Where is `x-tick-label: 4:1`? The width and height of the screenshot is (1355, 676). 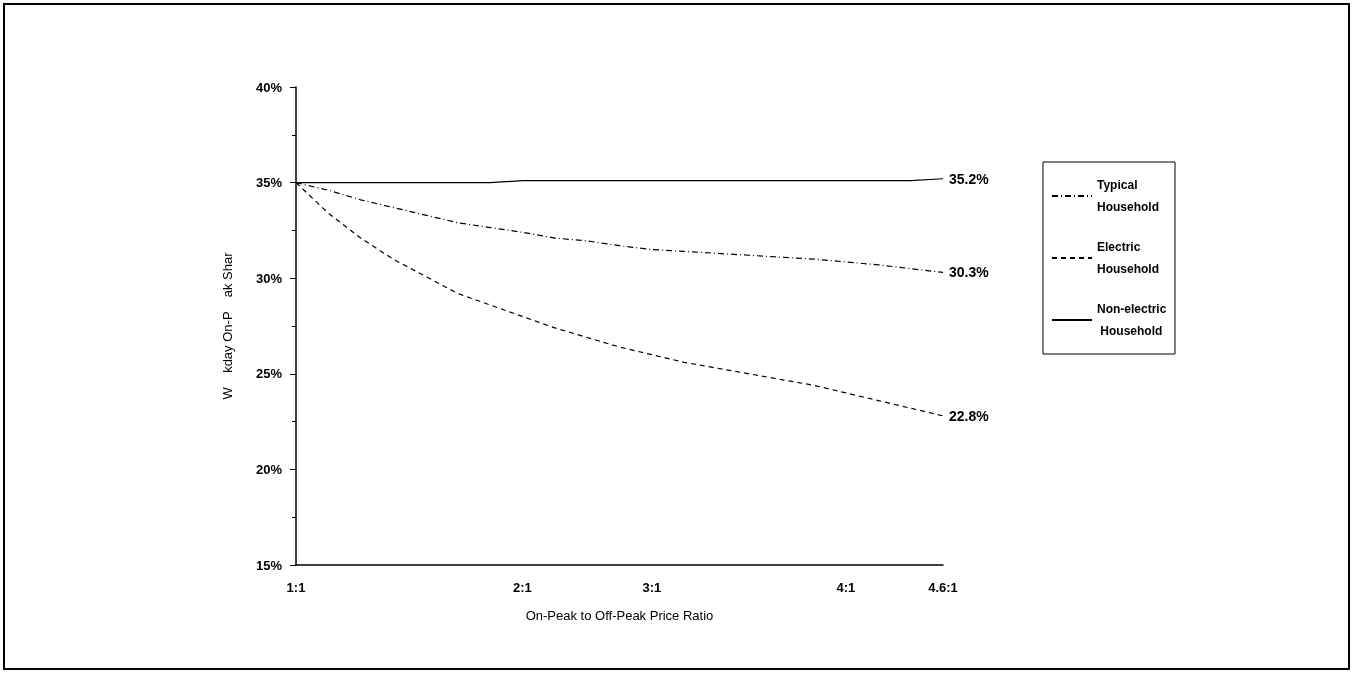 x-tick-label: 4:1 is located at coordinates (846, 587).